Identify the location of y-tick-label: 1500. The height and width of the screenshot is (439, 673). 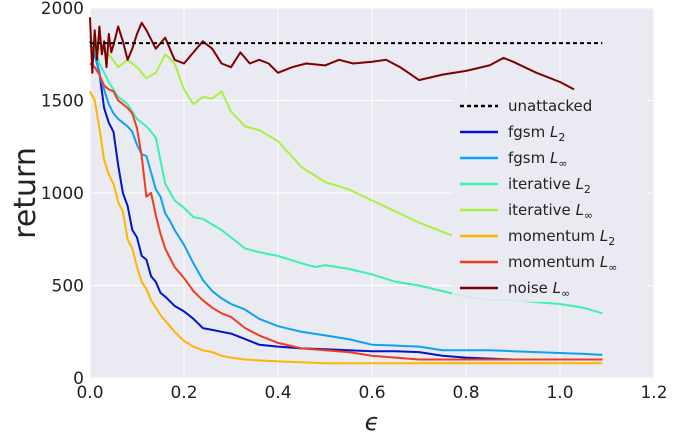
(62, 102).